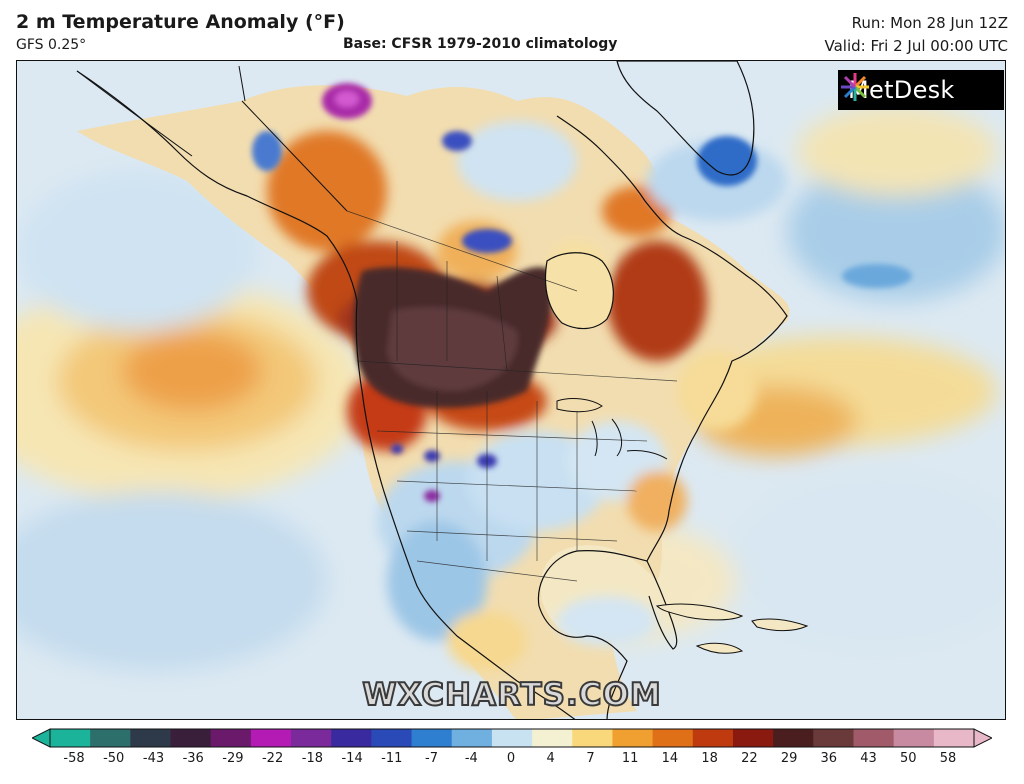  I want to click on base-climatology-label: Base: CFSR 1979-2010 climatology, so click(480, 44).